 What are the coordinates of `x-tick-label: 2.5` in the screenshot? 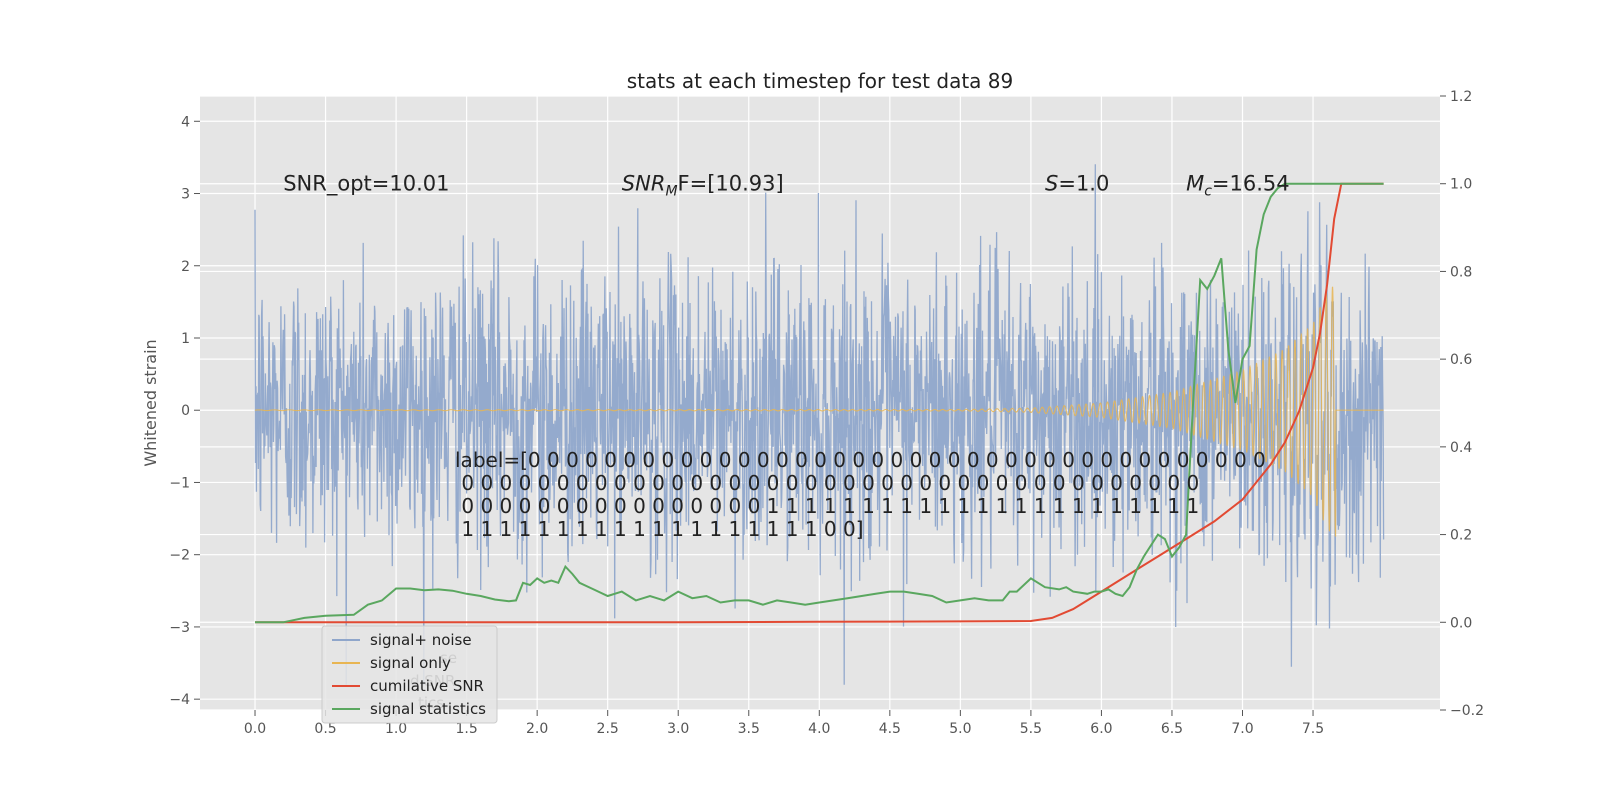 It's located at (608, 729).